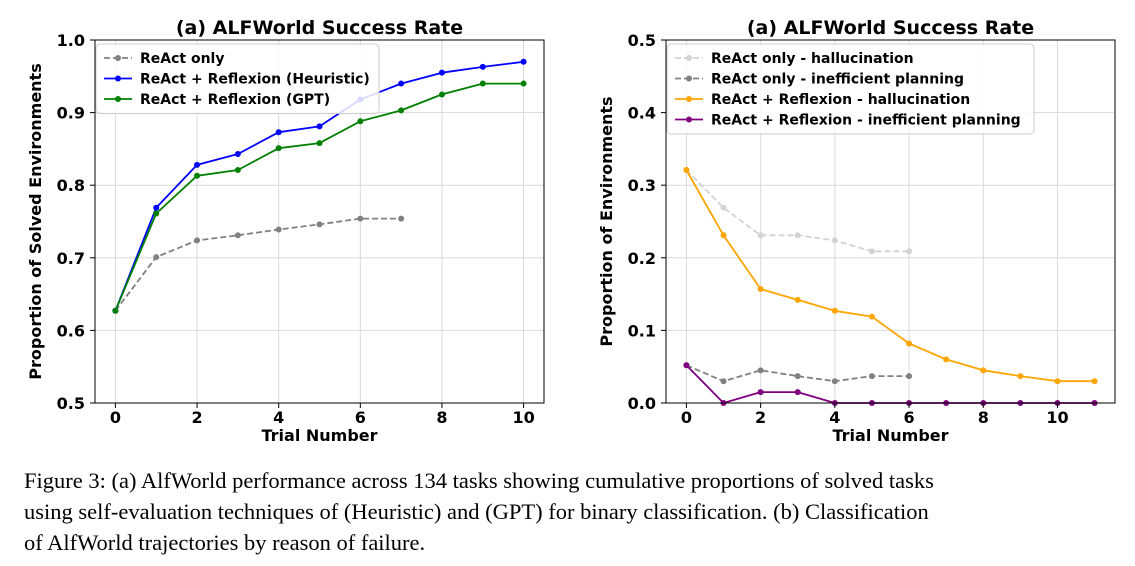  I want to click on y-tick-label: 0.4, so click(642, 113).